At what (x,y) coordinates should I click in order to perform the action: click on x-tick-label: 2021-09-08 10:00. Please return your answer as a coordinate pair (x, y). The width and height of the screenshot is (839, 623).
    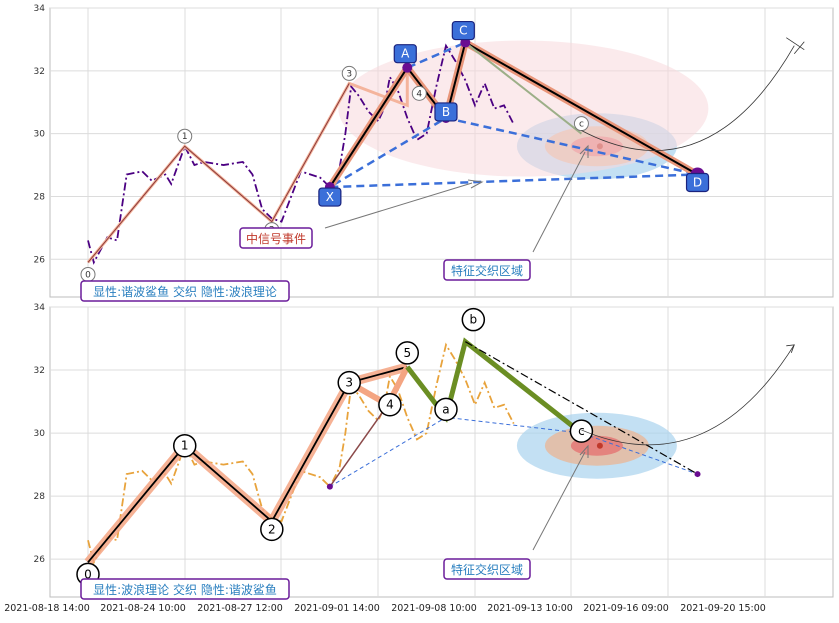
    Looking at the image, I should click on (434, 608).